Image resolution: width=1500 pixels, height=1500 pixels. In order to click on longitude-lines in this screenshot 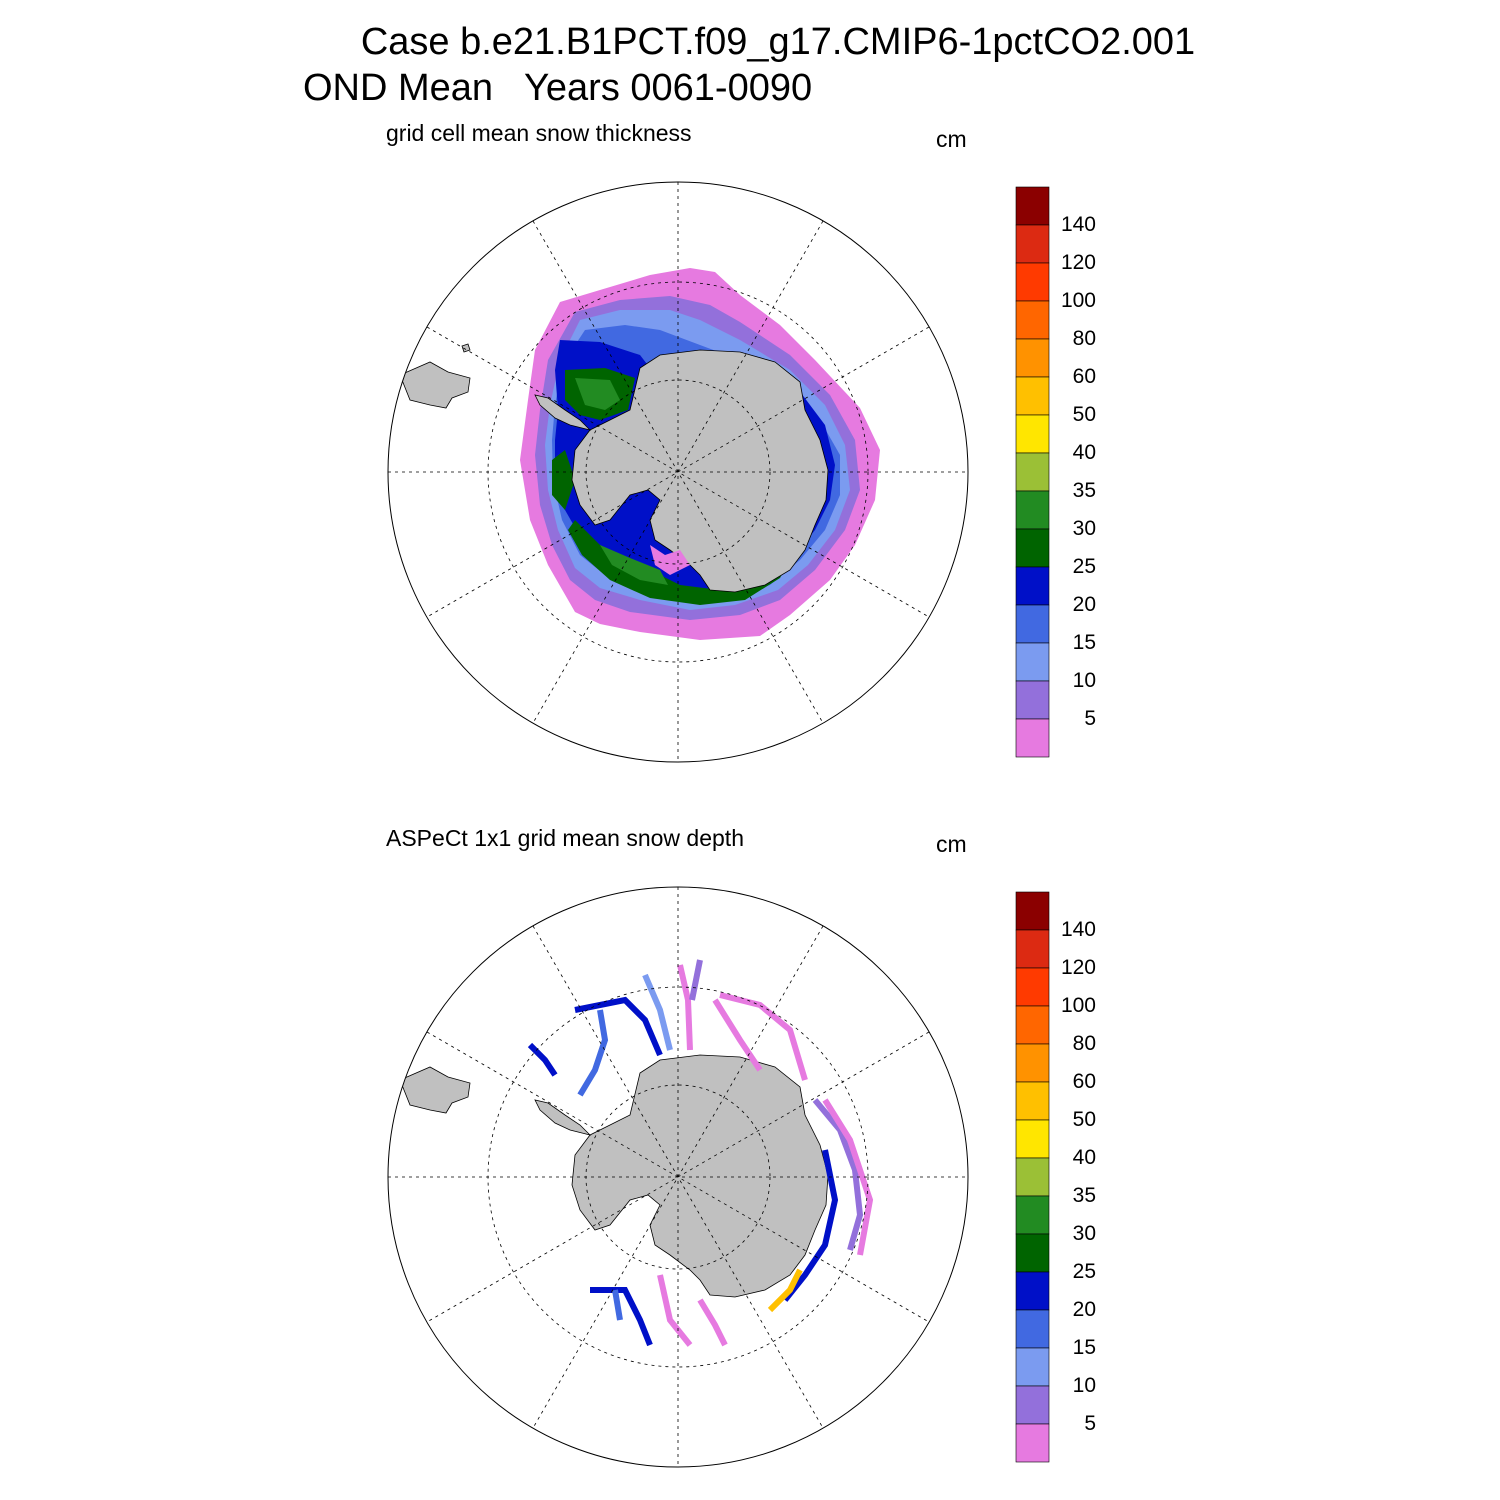, I will do `click(678, 472)`.